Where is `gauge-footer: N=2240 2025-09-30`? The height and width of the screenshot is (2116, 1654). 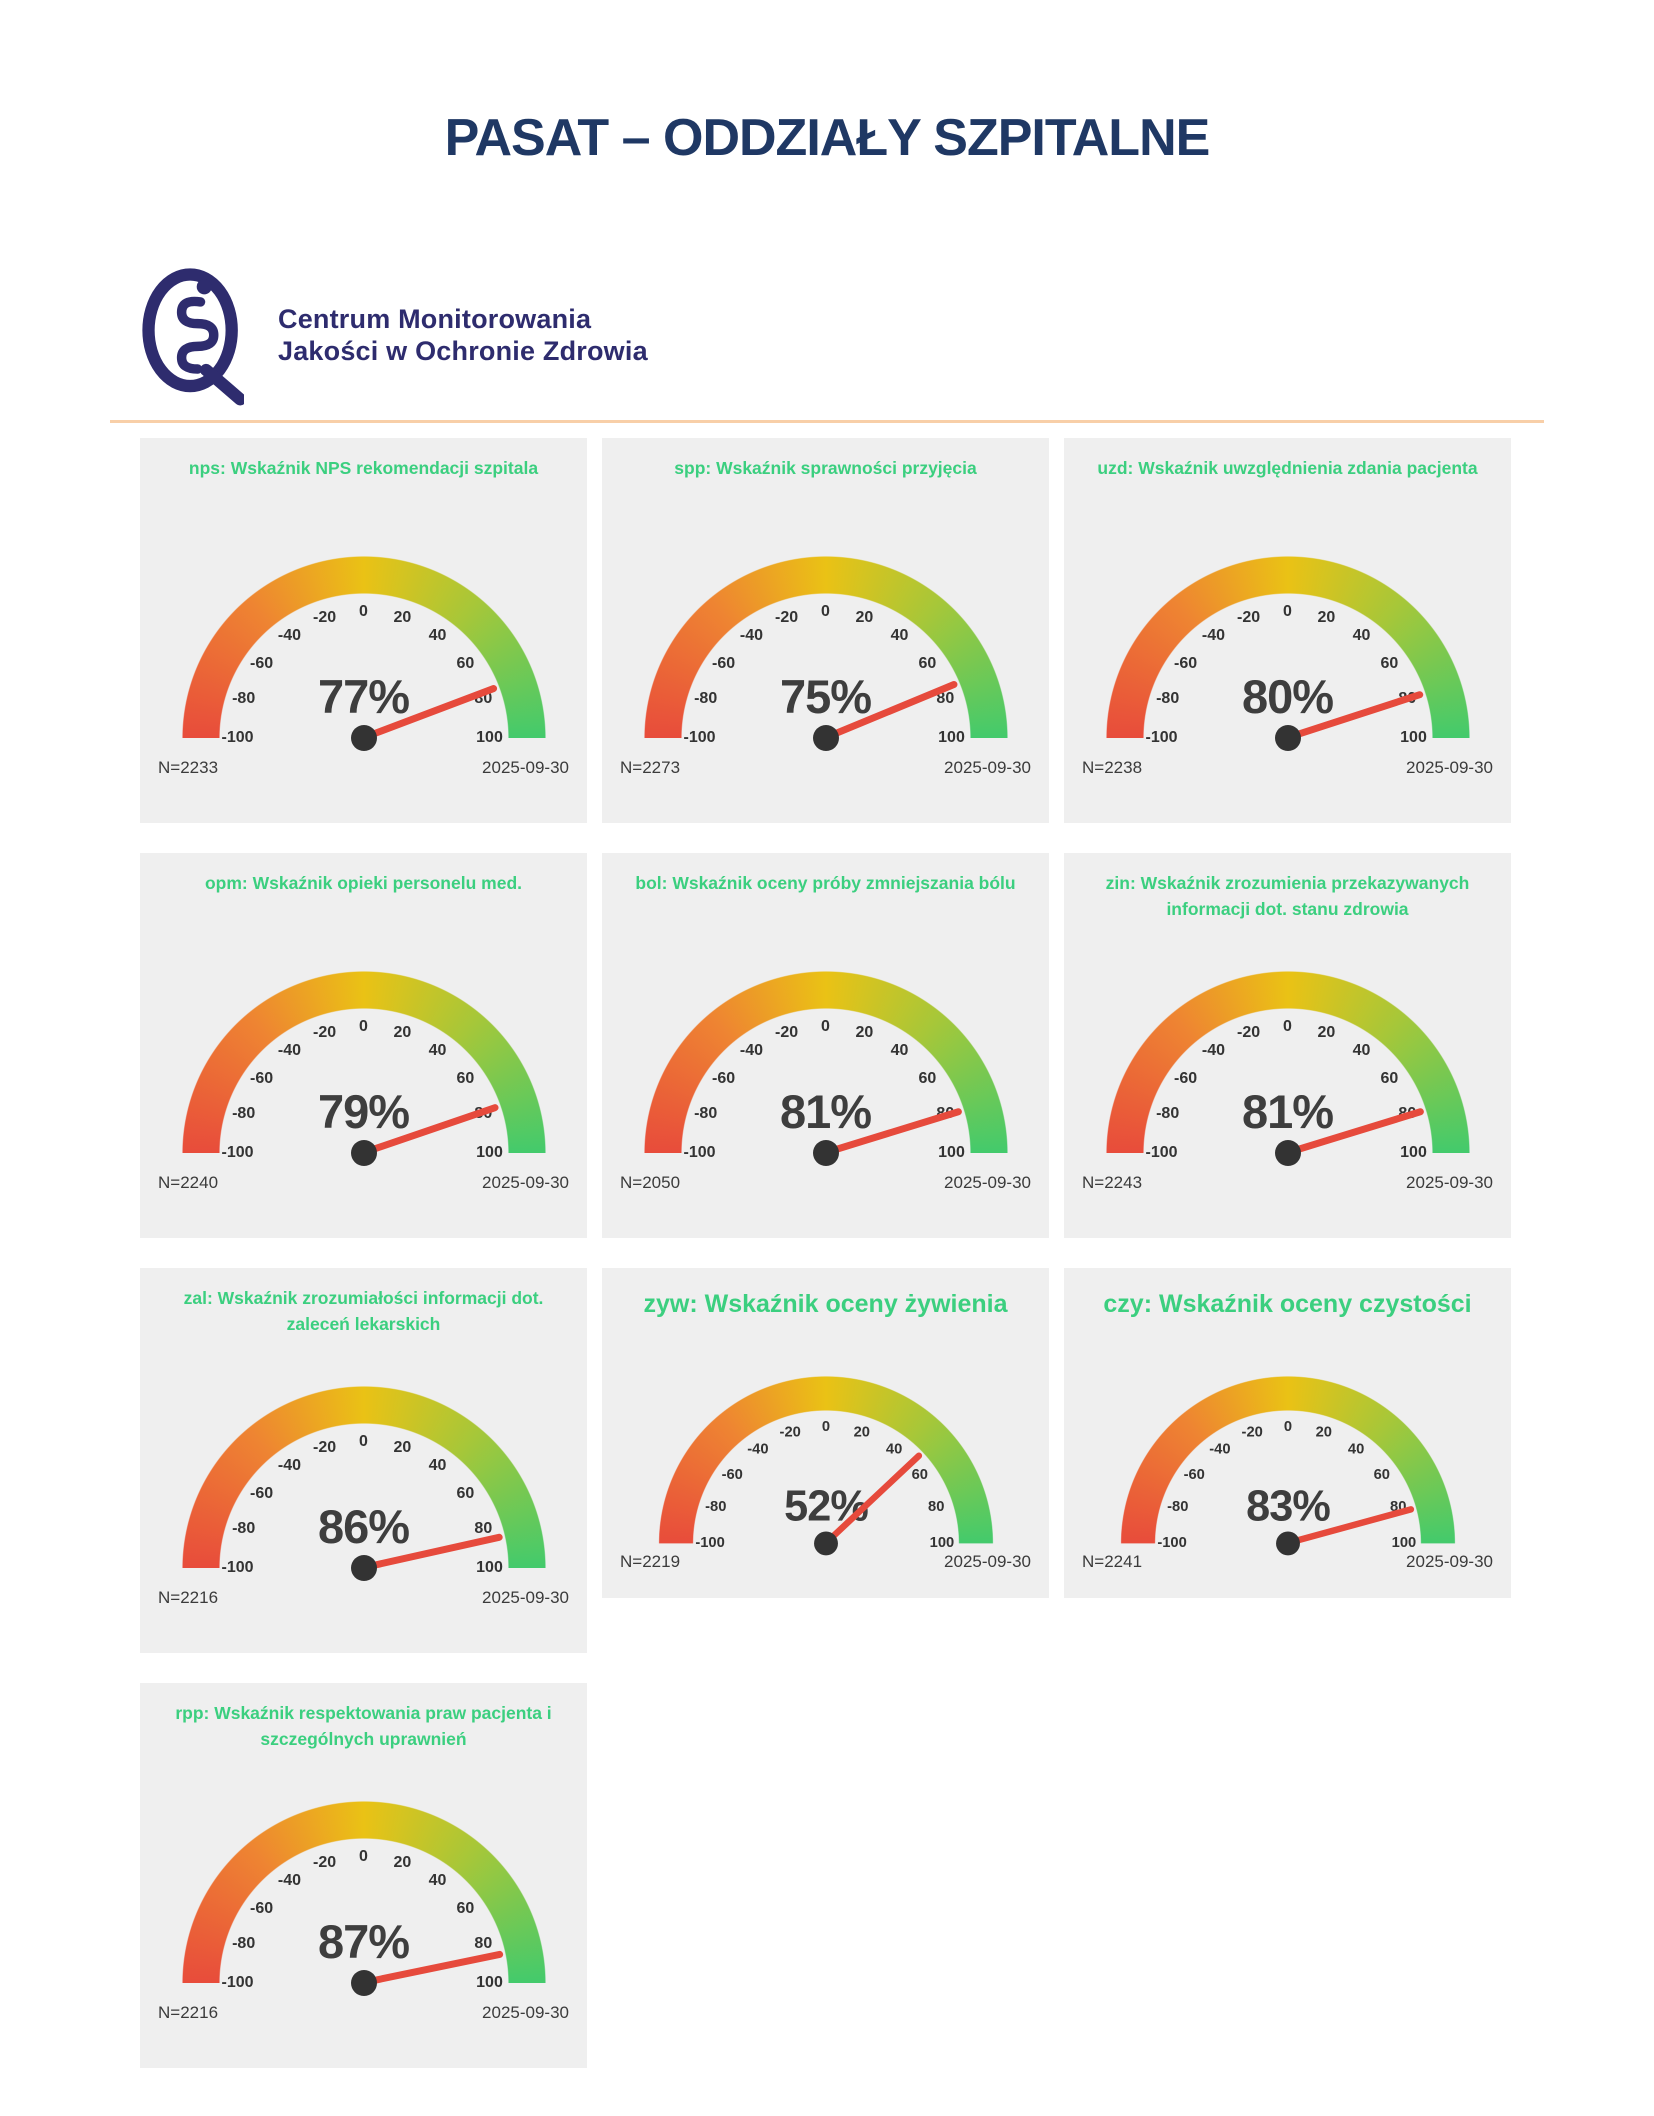 gauge-footer: N=2240 2025-09-30 is located at coordinates (363, 1183).